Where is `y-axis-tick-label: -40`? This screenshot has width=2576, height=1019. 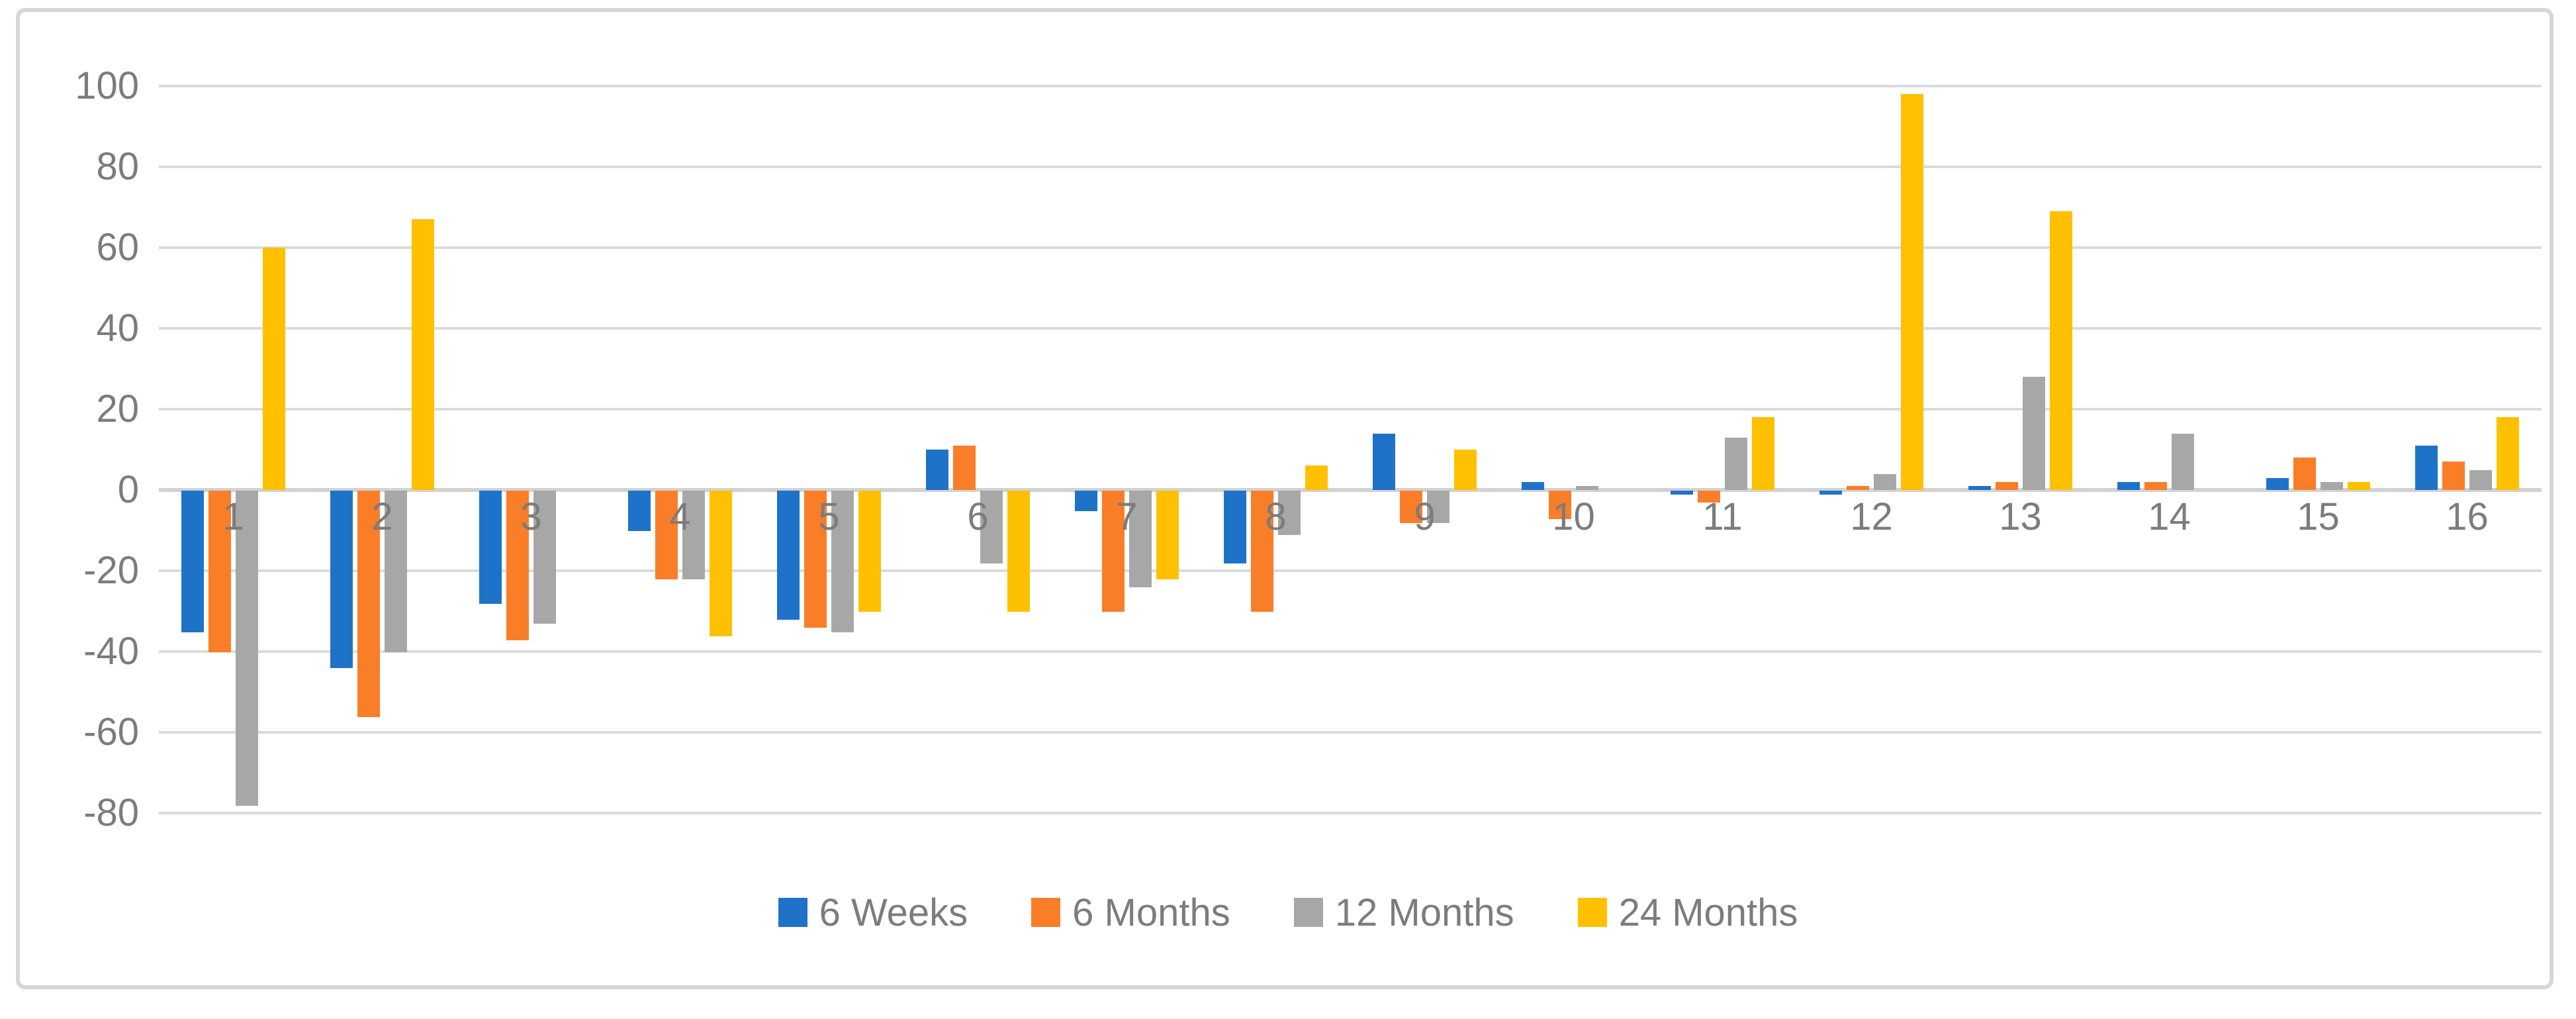
y-axis-tick-label: -40 is located at coordinates (111, 651).